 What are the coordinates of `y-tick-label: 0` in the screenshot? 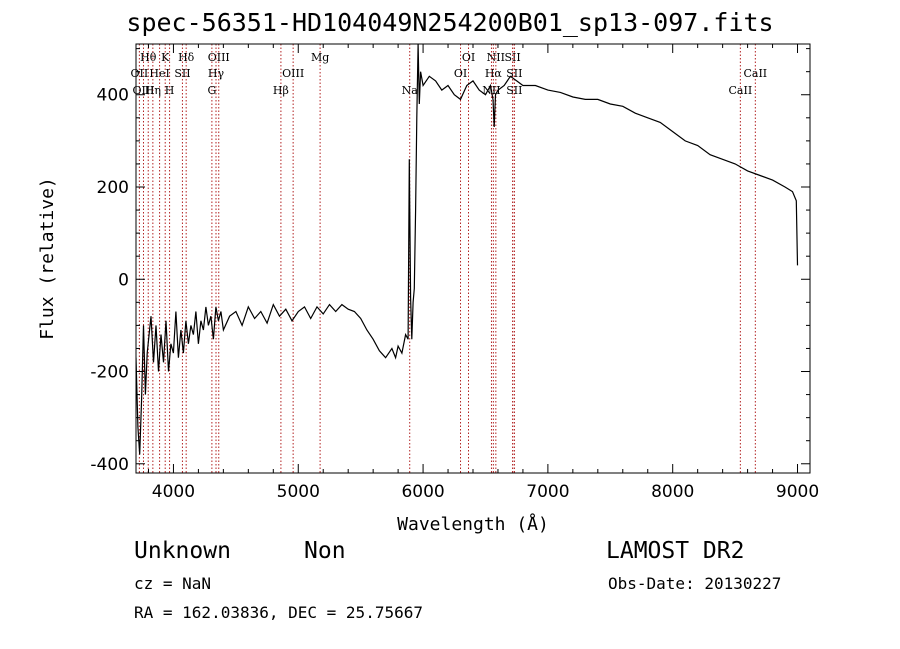 It's located at (123, 280).